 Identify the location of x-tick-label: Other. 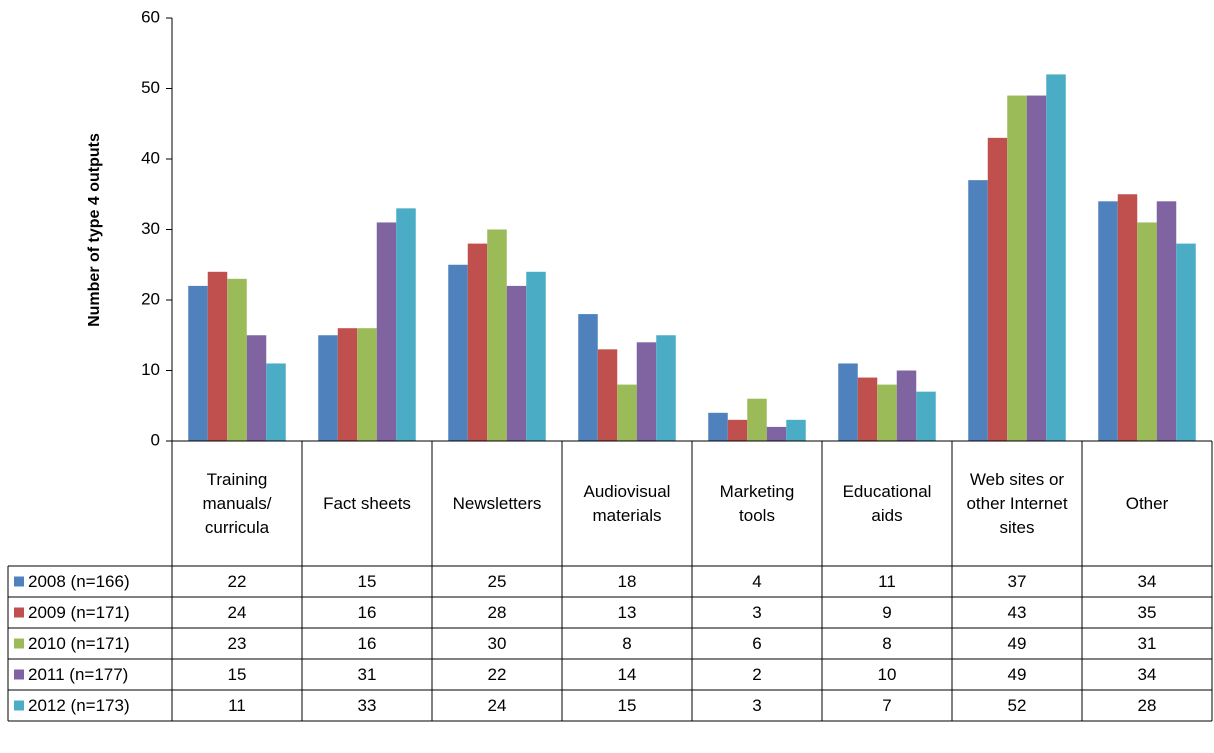
(1147, 503).